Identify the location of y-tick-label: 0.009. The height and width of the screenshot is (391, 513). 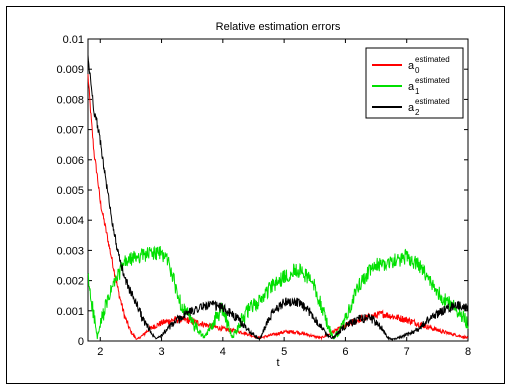
(70, 70).